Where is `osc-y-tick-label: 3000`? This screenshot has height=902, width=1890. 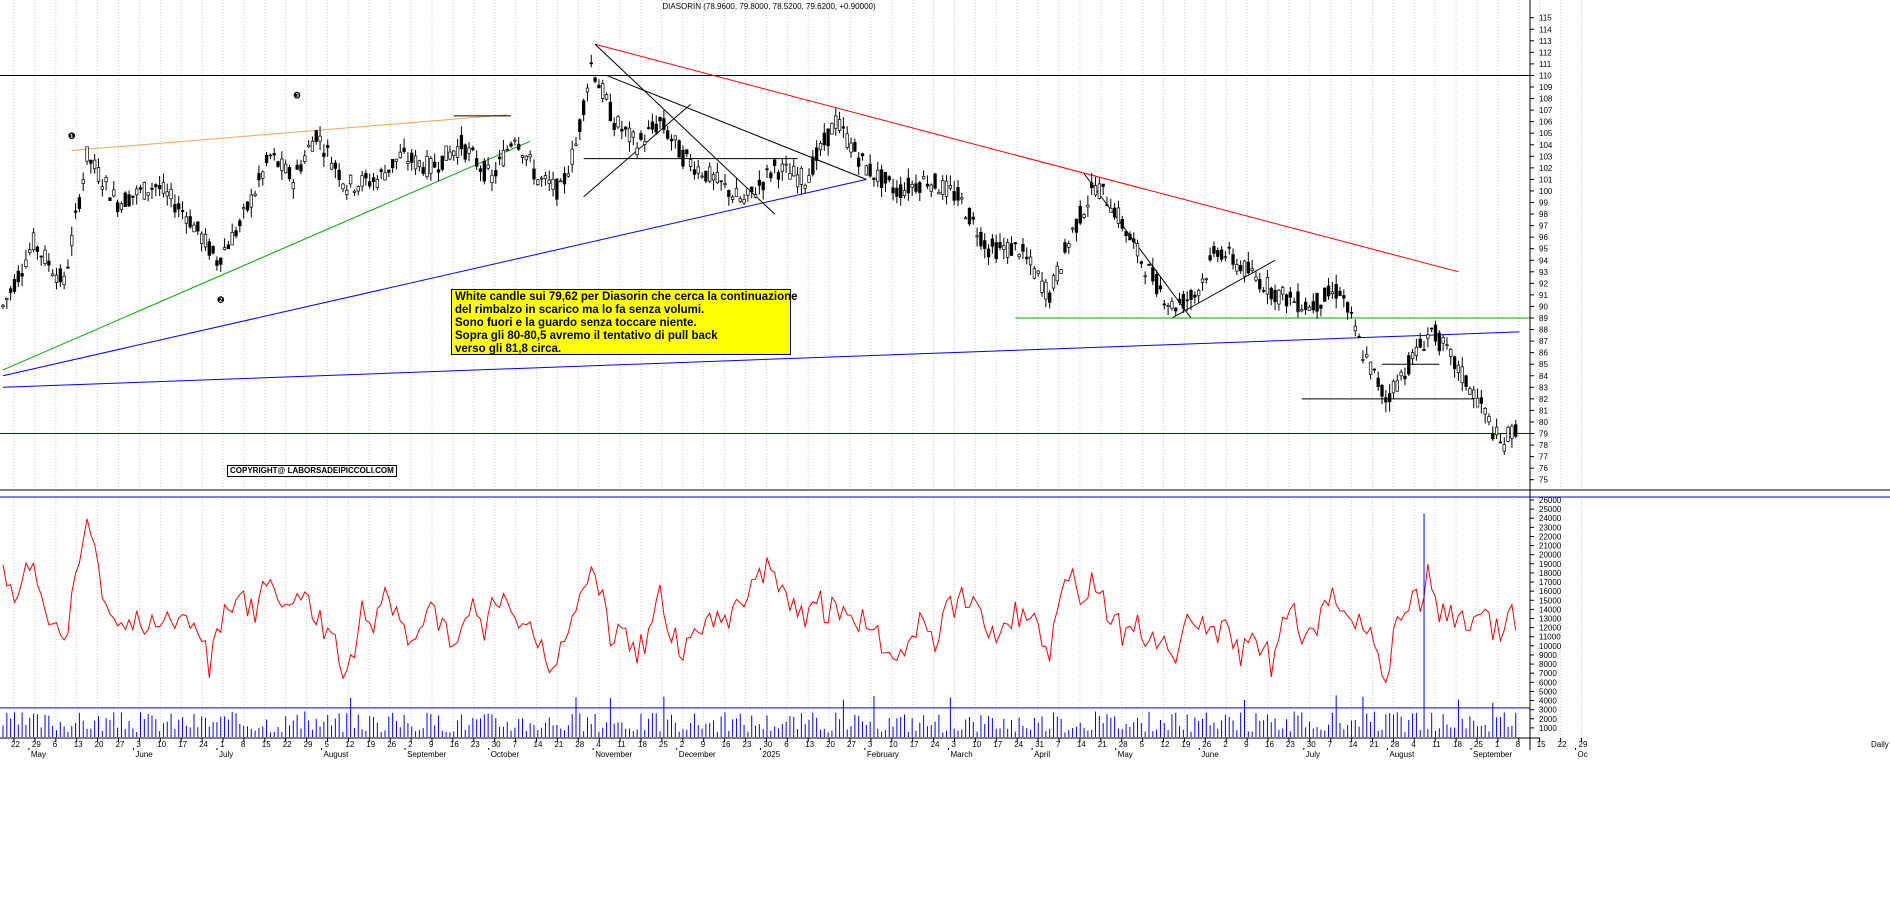 osc-y-tick-label: 3000 is located at coordinates (1548, 710).